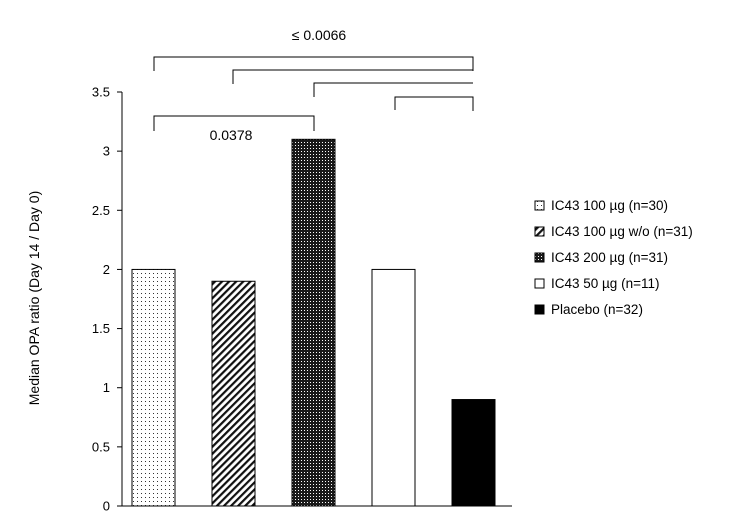  I want to click on legend-label: IC43 100 µg (n=30), so click(609, 205).